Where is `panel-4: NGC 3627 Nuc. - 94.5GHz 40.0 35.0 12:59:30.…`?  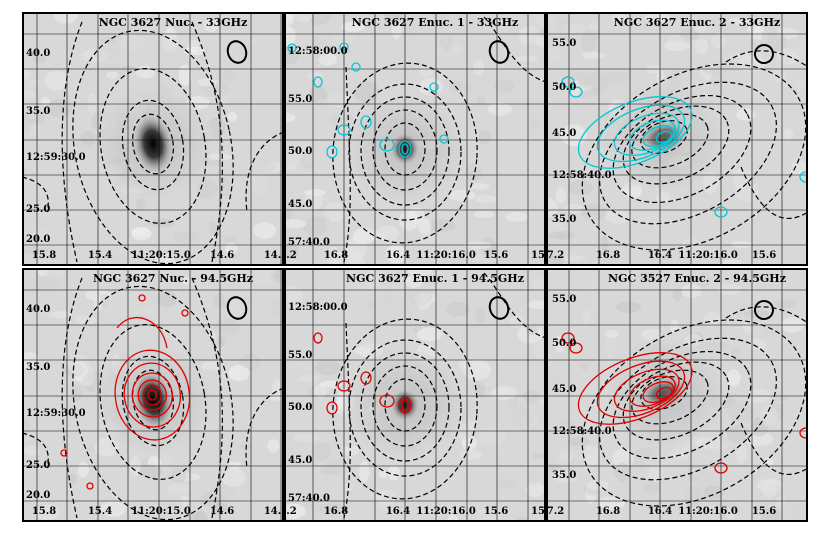
panel-4: NGC 3627 Nuc. - 94.5GHz 40.0 35.0 12:59:30.… is located at coordinates (153, 395).